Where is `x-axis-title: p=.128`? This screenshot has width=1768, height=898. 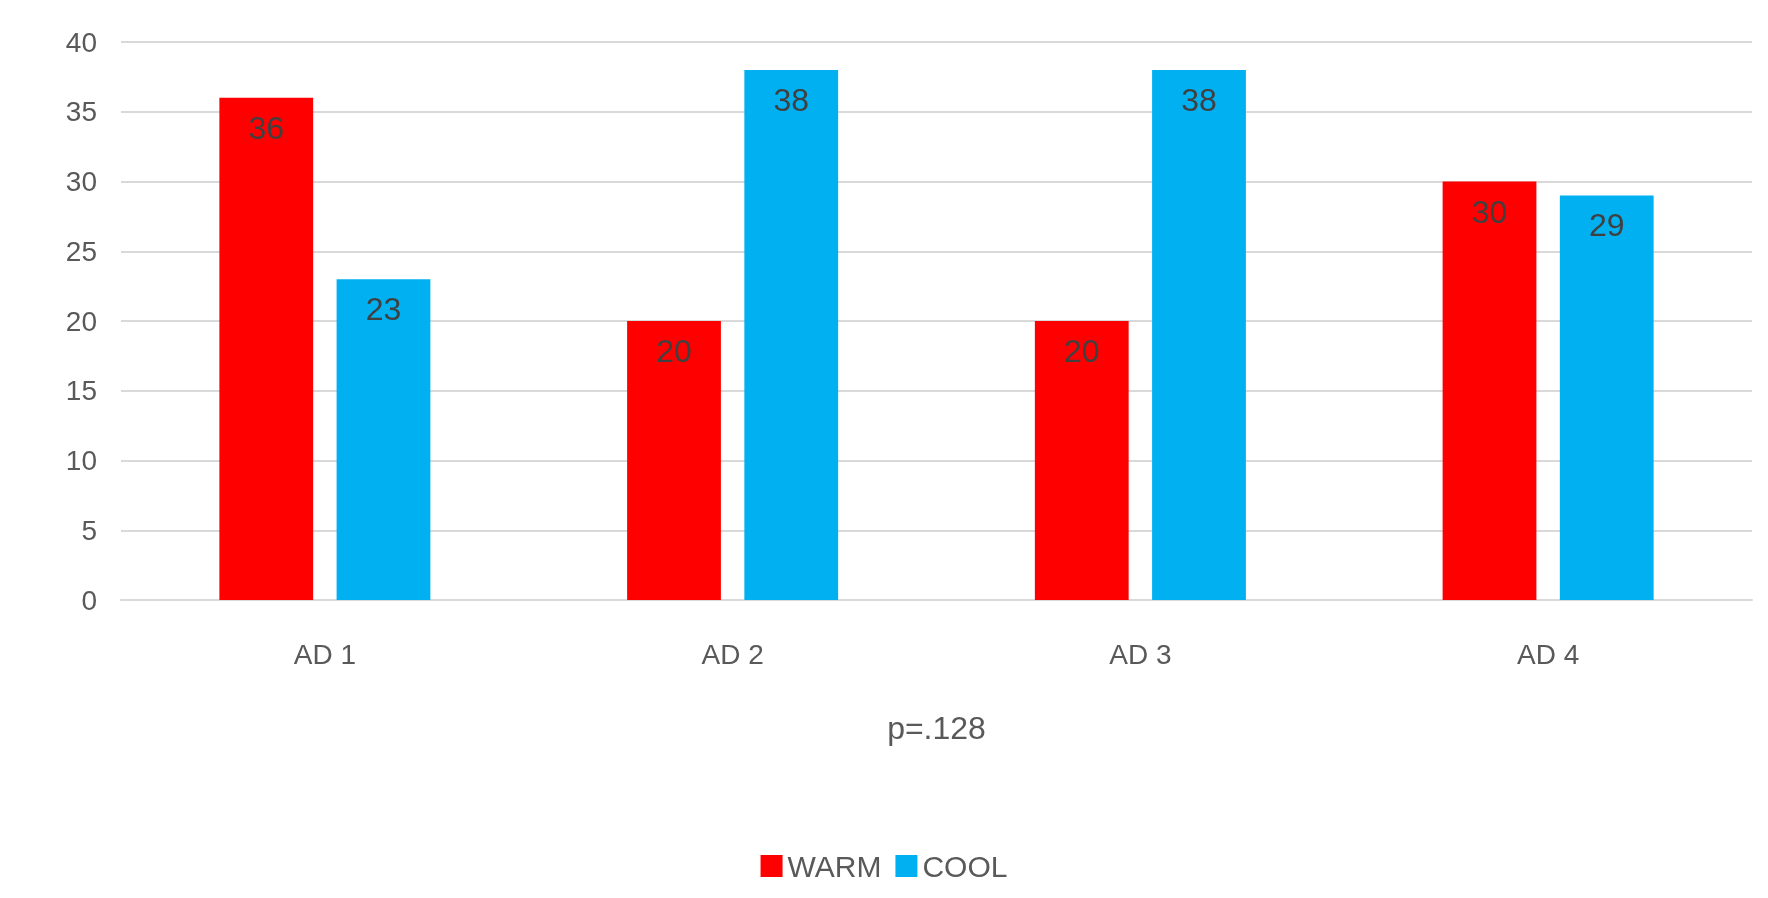 x-axis-title: p=.128 is located at coordinates (936, 728).